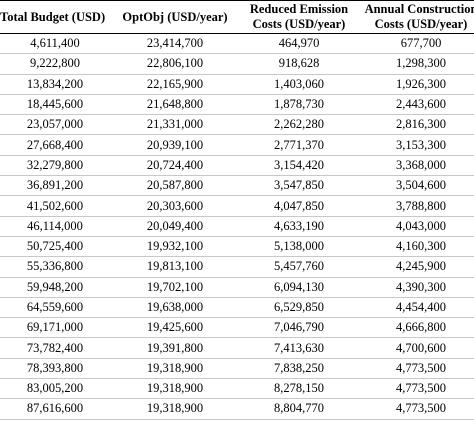 Image resolution: width=474 pixels, height=424 pixels. I want to click on table-row: 78,393,800 19,318,900 7,838,250 4,773,500, so click(237, 369).